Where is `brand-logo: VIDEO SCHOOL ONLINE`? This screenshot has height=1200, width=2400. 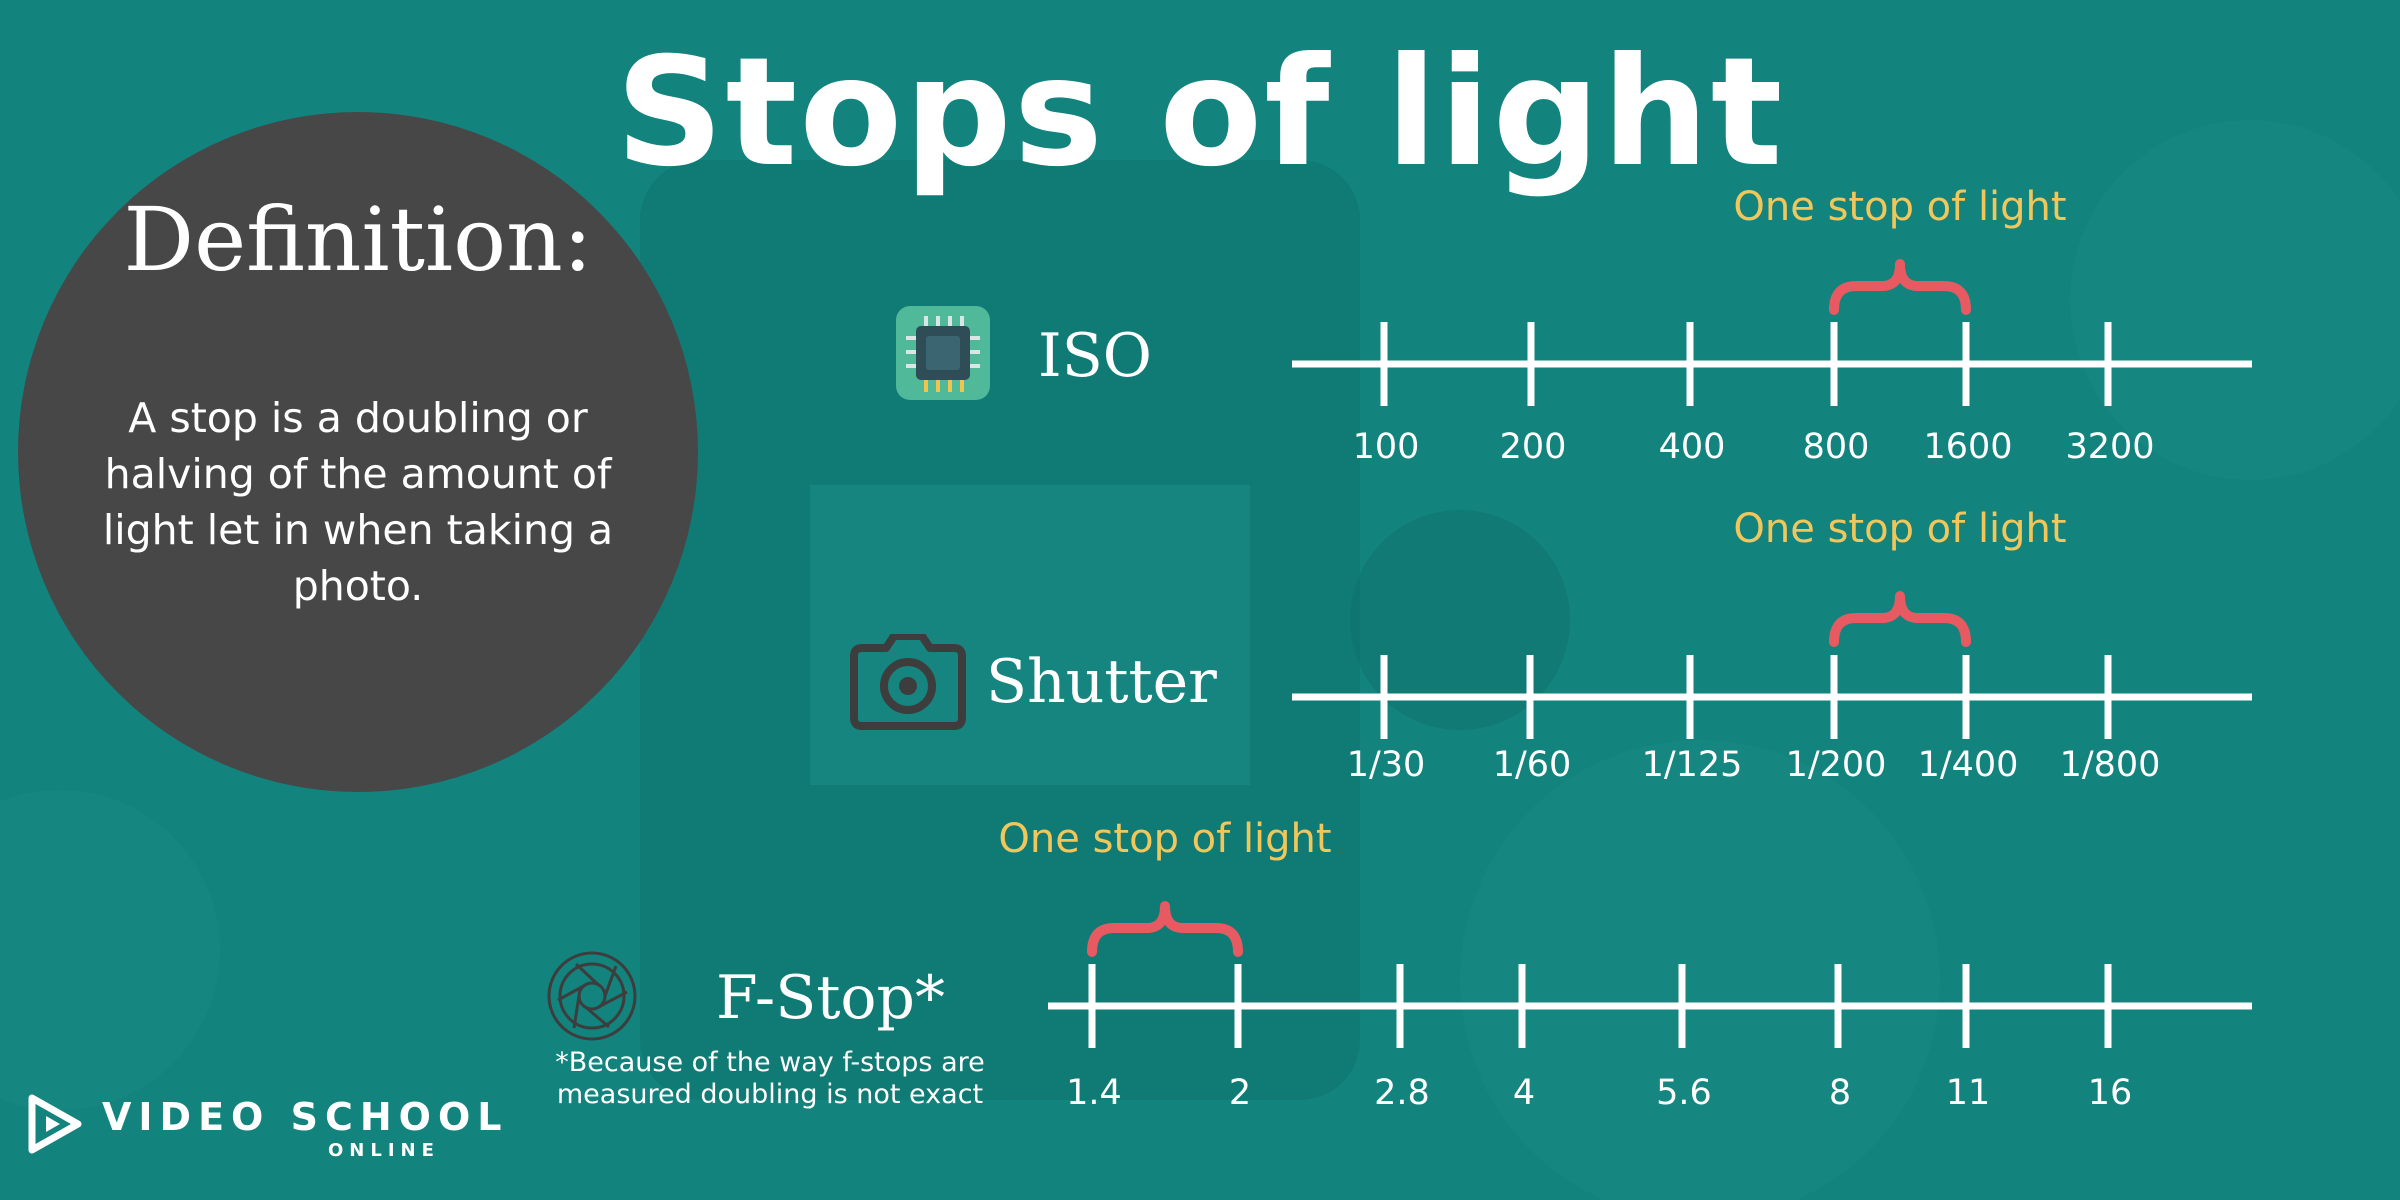
brand-logo: VIDEO SCHOOL ONLINE is located at coordinates (305, 1128).